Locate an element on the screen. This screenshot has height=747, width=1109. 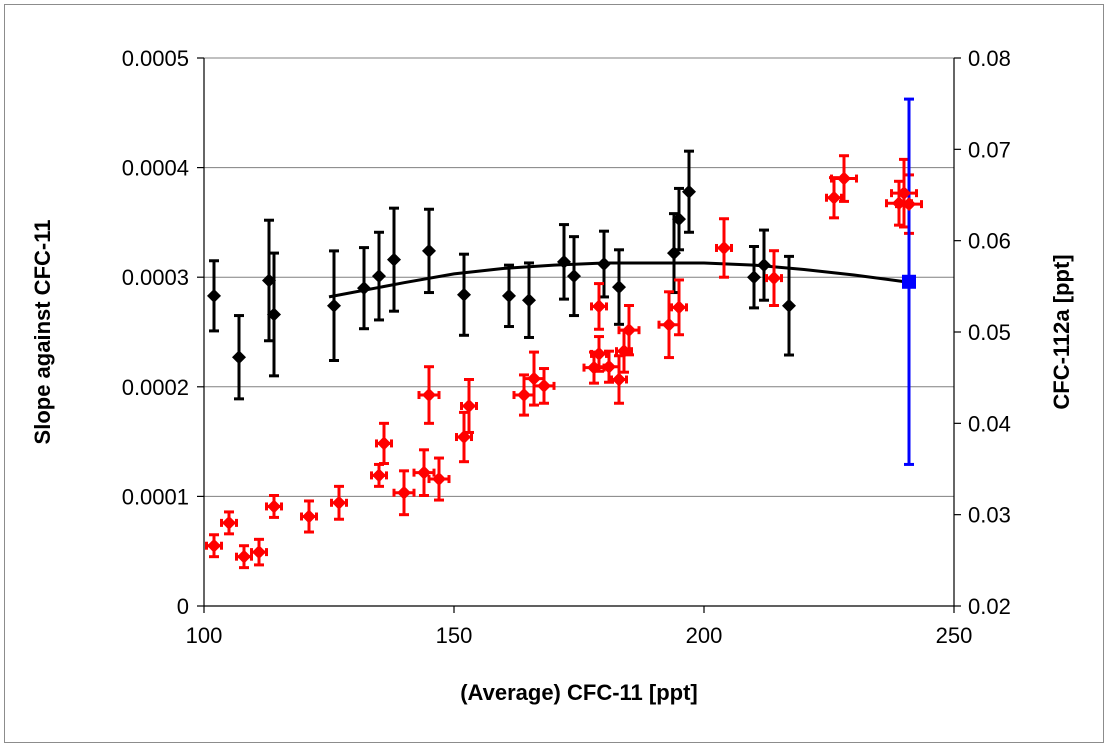
y2-axis-title: CFC-112a [ppt] is located at coordinates (1061, 331).